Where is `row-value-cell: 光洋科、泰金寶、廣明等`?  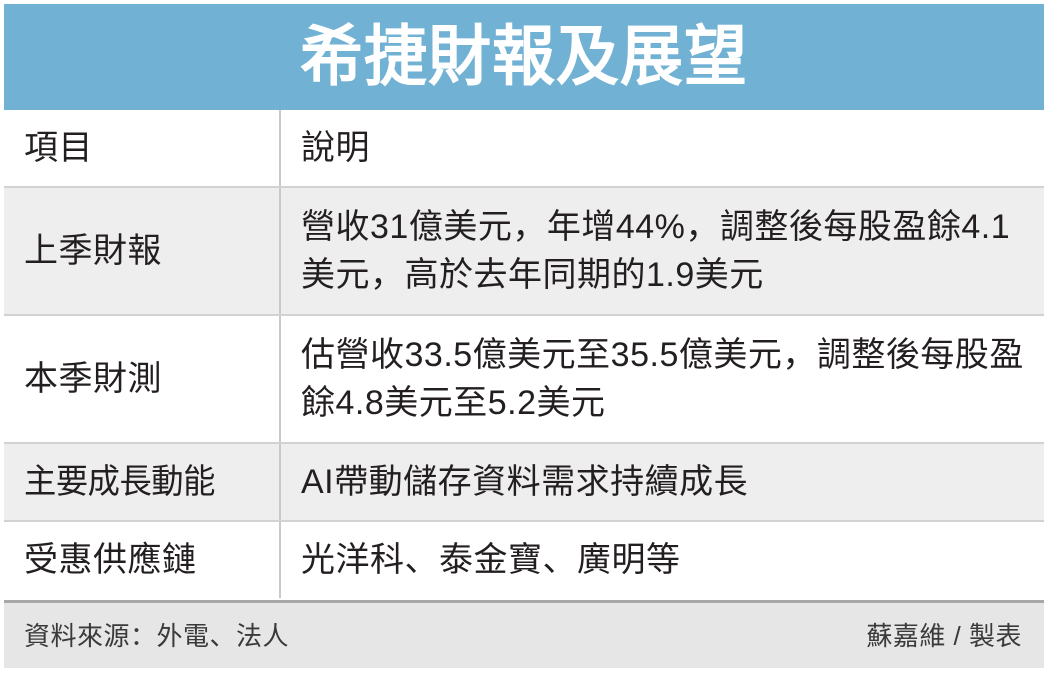
row-value-cell: 光洋科、泰金寶、廣明等 is located at coordinates (662, 560).